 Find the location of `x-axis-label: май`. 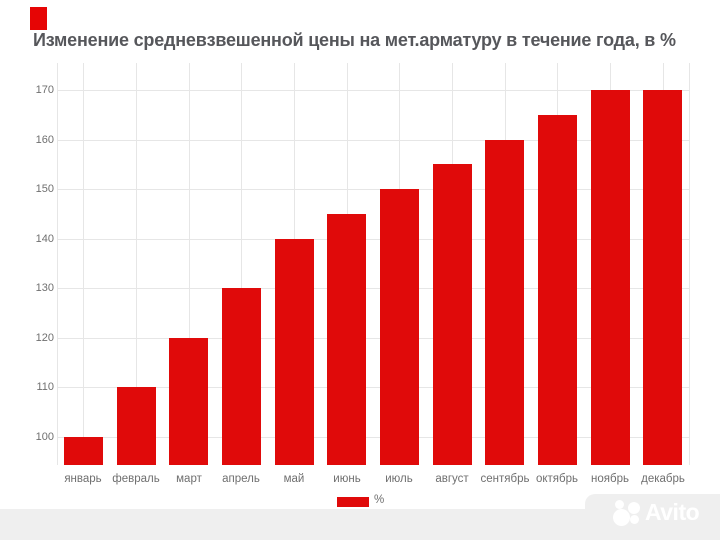

x-axis-label: май is located at coordinates (294, 479).